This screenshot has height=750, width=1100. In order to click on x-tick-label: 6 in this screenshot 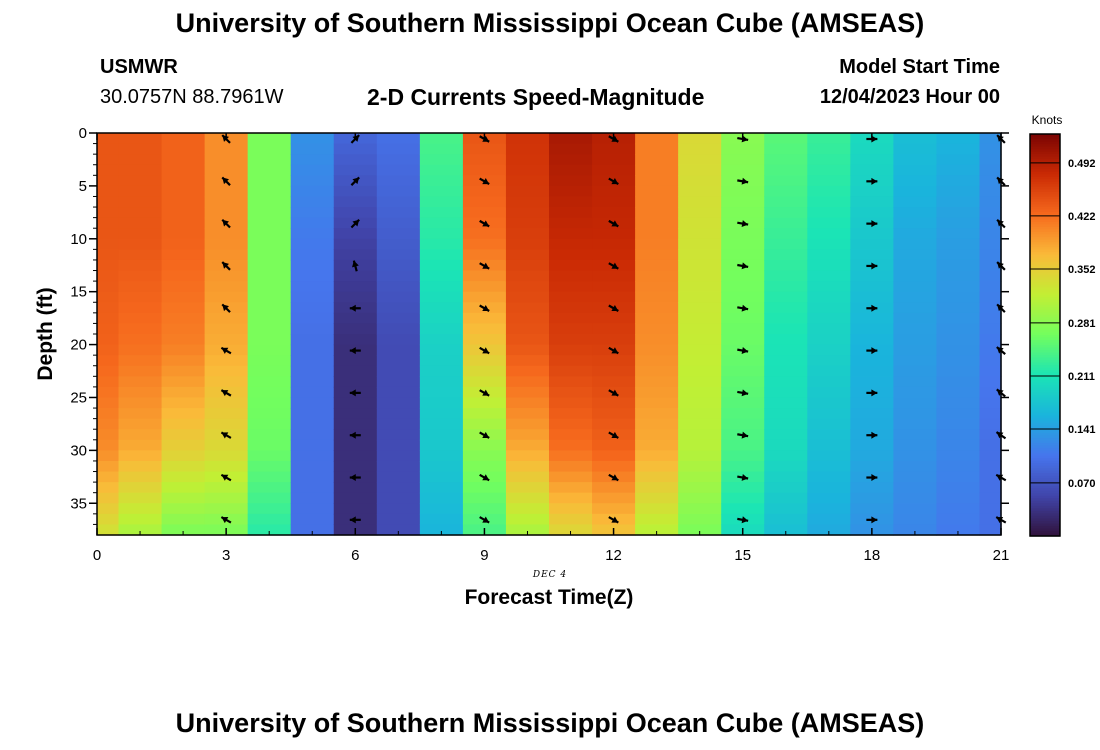, I will do `click(355, 555)`.